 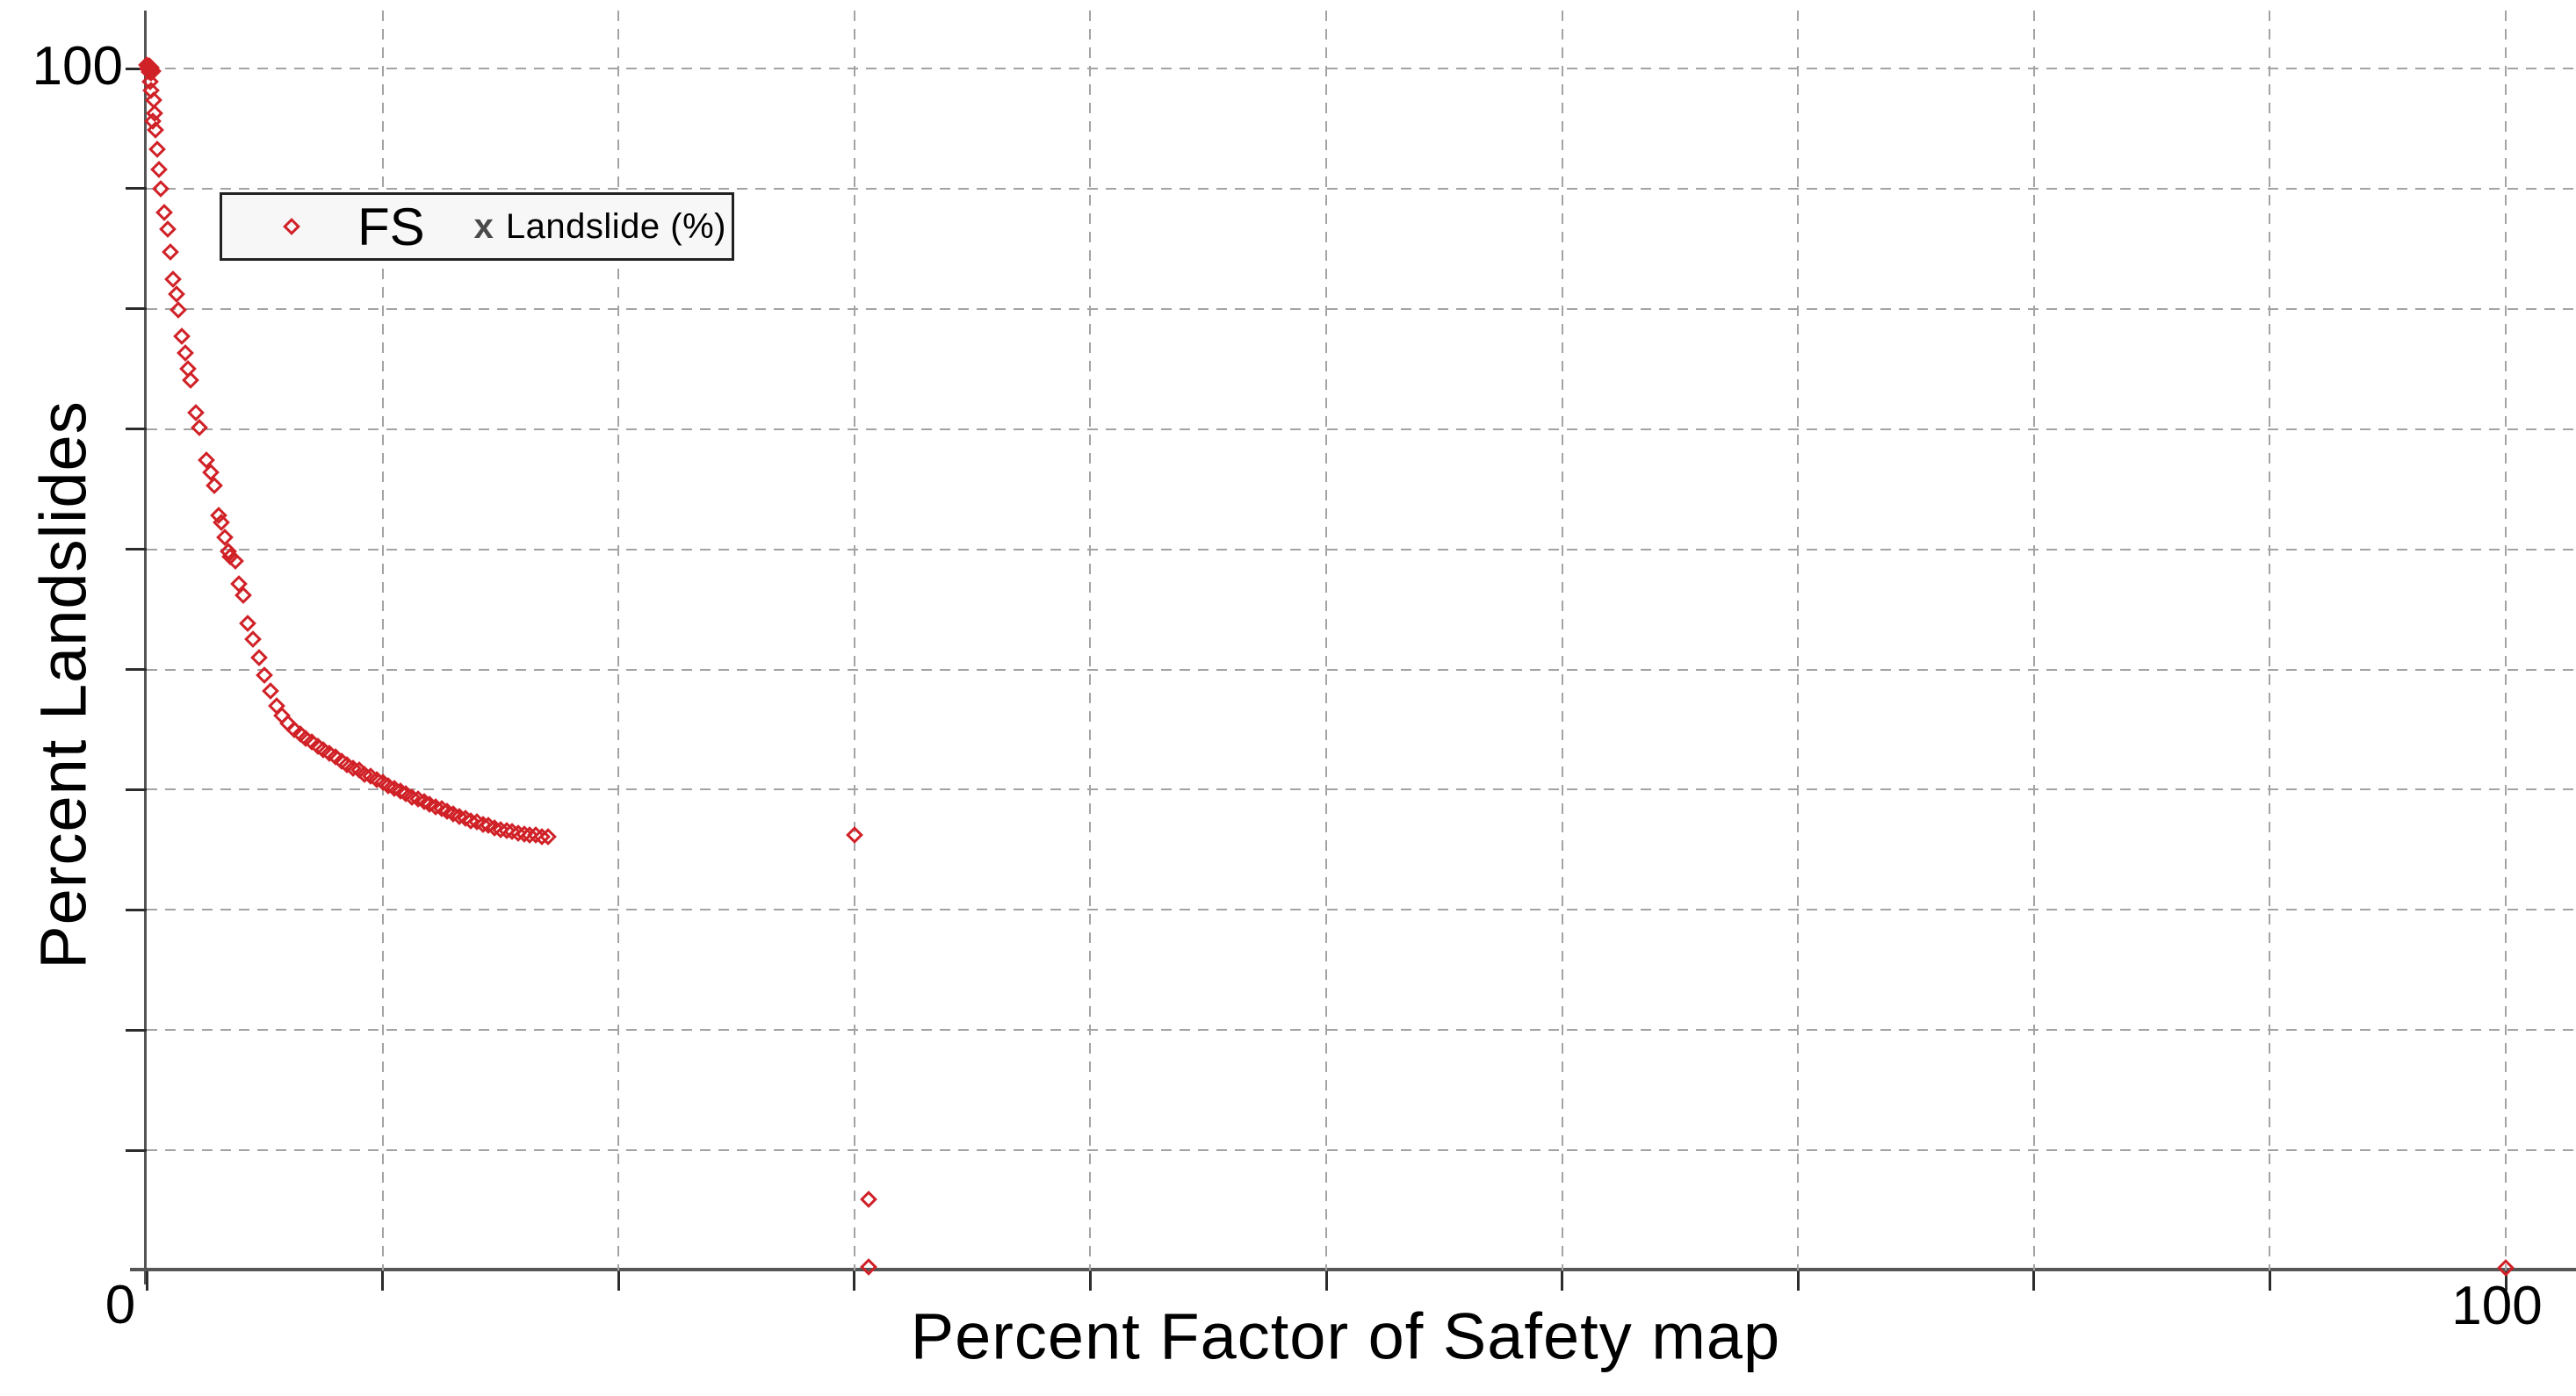 What do you see at coordinates (120, 1305) in the screenshot?
I see `origin-tick-label: 0` at bounding box center [120, 1305].